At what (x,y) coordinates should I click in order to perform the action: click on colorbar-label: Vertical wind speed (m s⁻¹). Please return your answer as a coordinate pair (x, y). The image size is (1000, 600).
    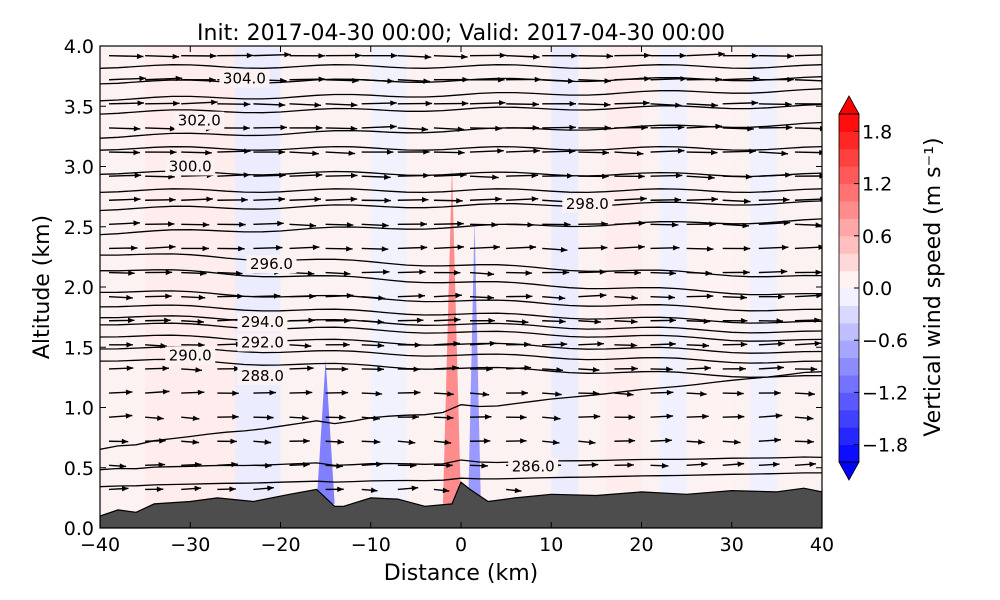
    Looking at the image, I should click on (933, 286).